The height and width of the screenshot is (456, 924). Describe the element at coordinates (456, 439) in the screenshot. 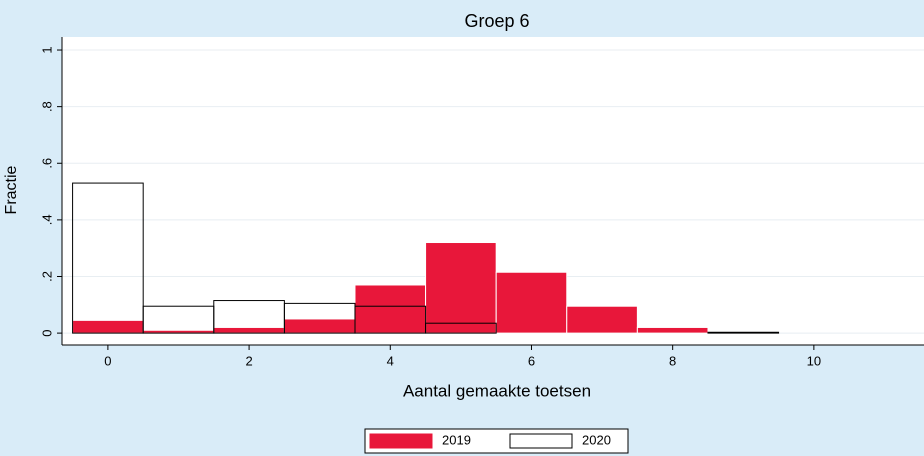

I see `legend-label: 2019` at that location.